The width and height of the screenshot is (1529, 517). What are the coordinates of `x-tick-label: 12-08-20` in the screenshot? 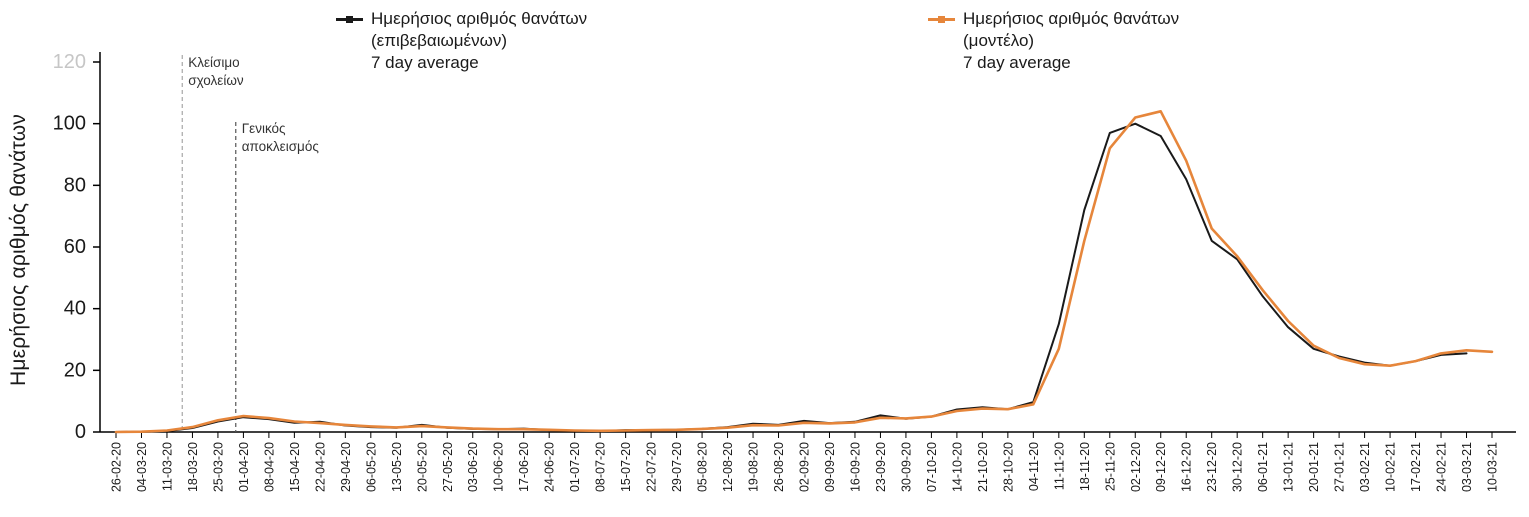 It's located at (728, 467).